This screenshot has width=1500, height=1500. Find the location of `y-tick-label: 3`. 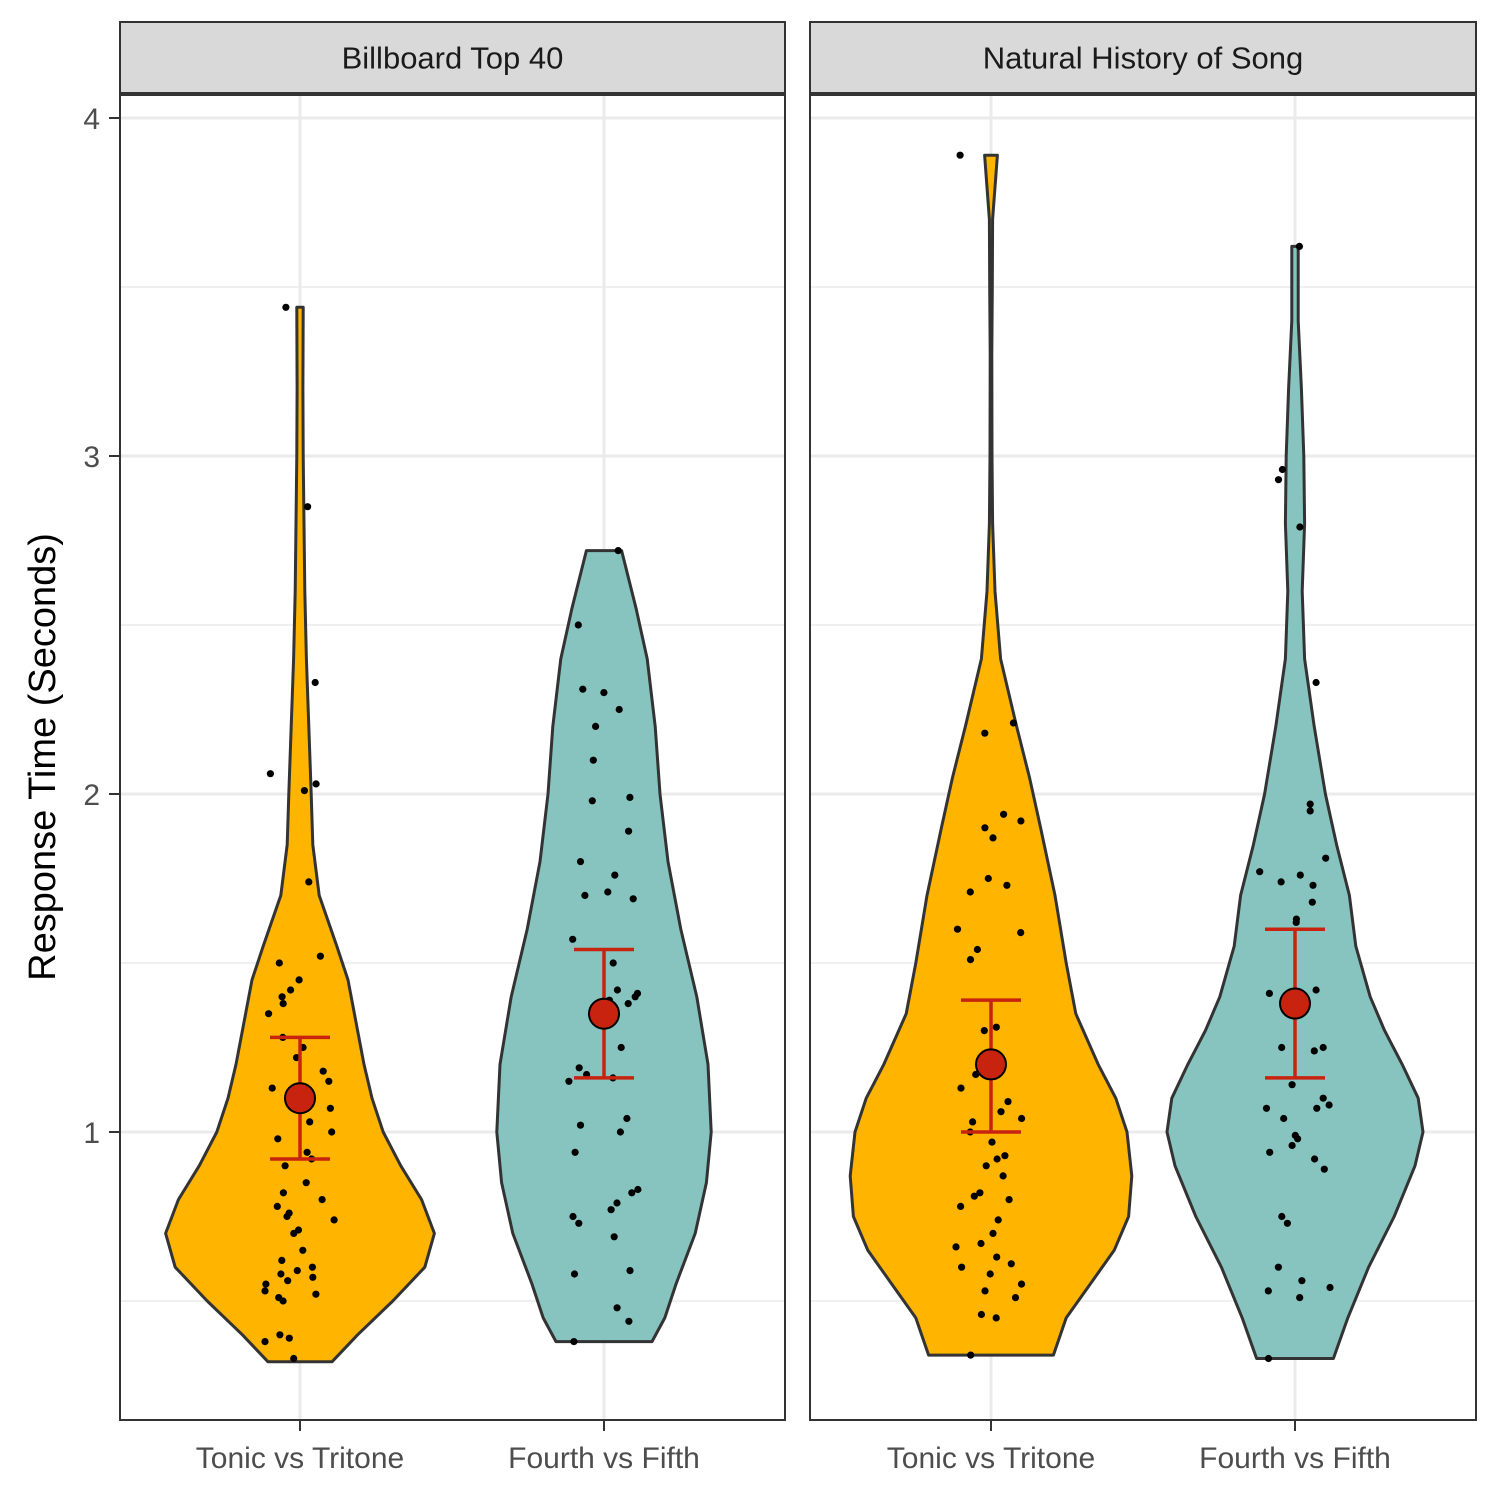

y-tick-label: 3 is located at coordinates (91, 457).